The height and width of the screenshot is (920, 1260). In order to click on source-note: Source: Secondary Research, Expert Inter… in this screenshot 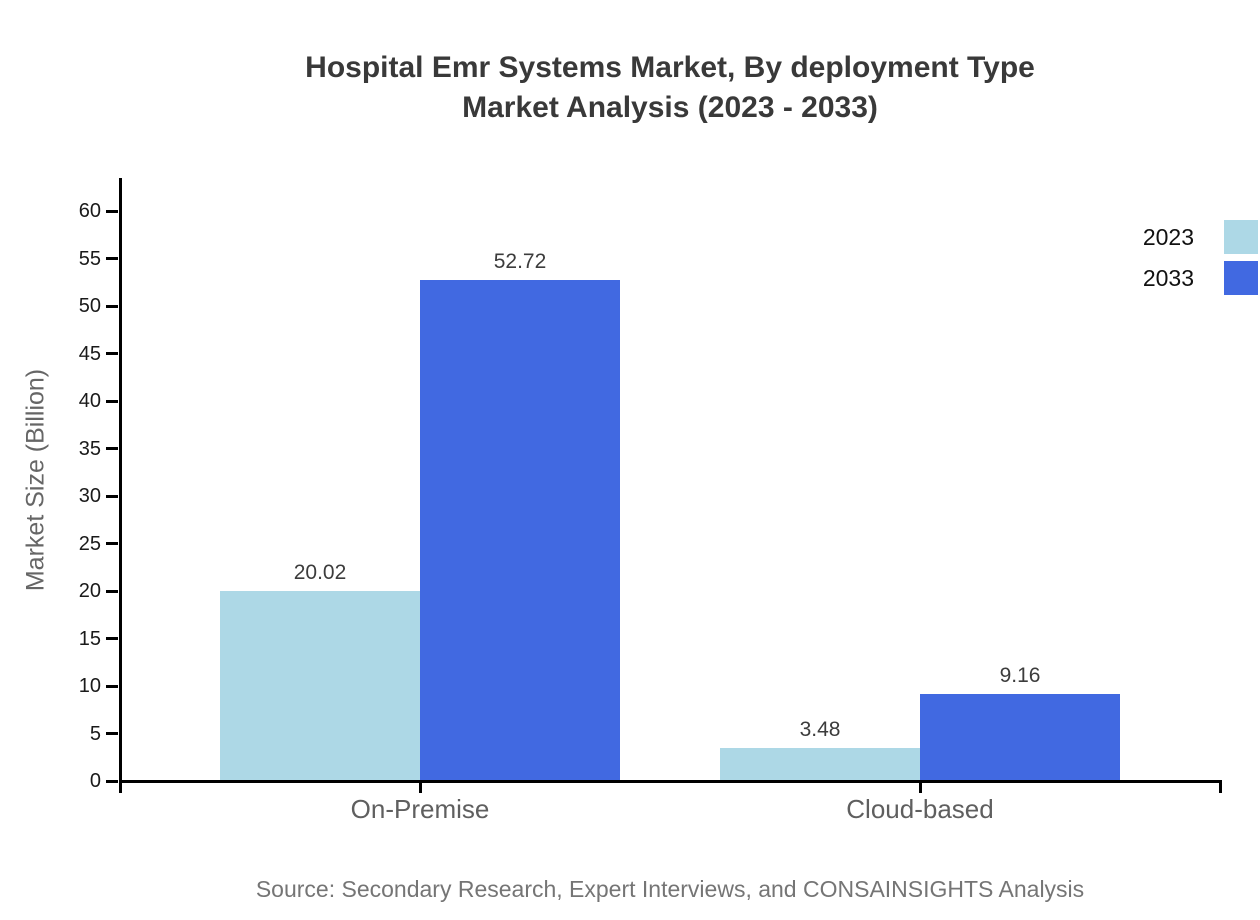, I will do `click(670, 889)`.